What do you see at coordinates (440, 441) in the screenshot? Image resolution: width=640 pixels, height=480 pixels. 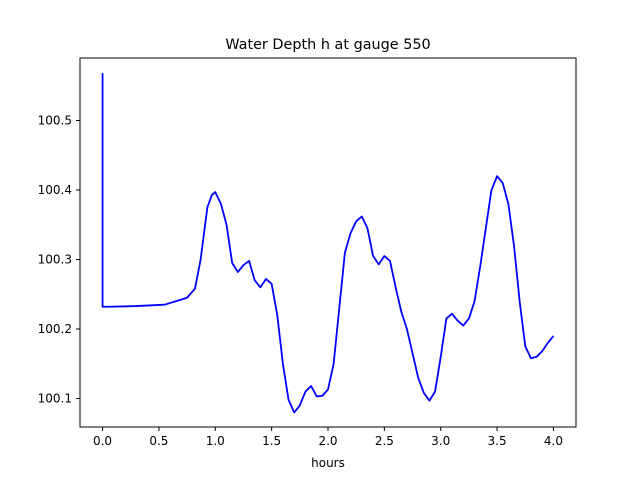 I see `x-tick-label: 3.0` at bounding box center [440, 441].